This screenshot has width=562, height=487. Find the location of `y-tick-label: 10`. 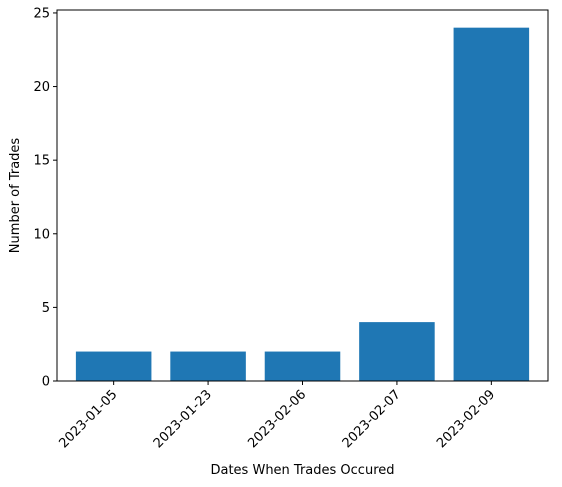

y-tick-label: 10 is located at coordinates (41, 234).